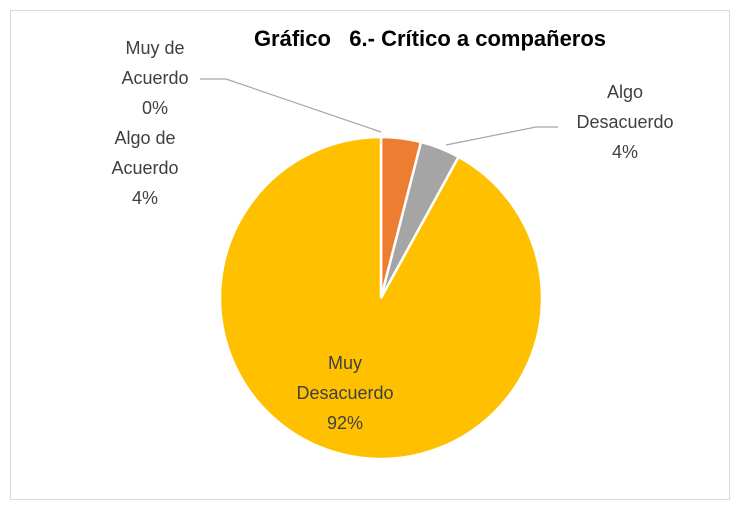  I want to click on data-label: Muy de Acuerdo 0%, so click(155, 78).